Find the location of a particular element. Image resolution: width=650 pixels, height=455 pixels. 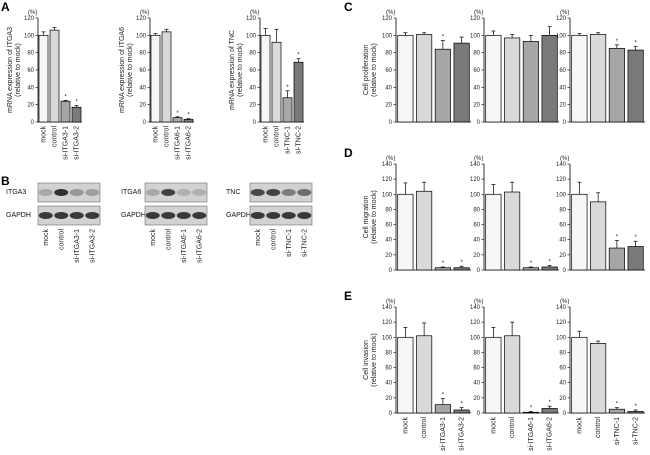

y-tick-label: 140 is located at coordinates (561, 308).